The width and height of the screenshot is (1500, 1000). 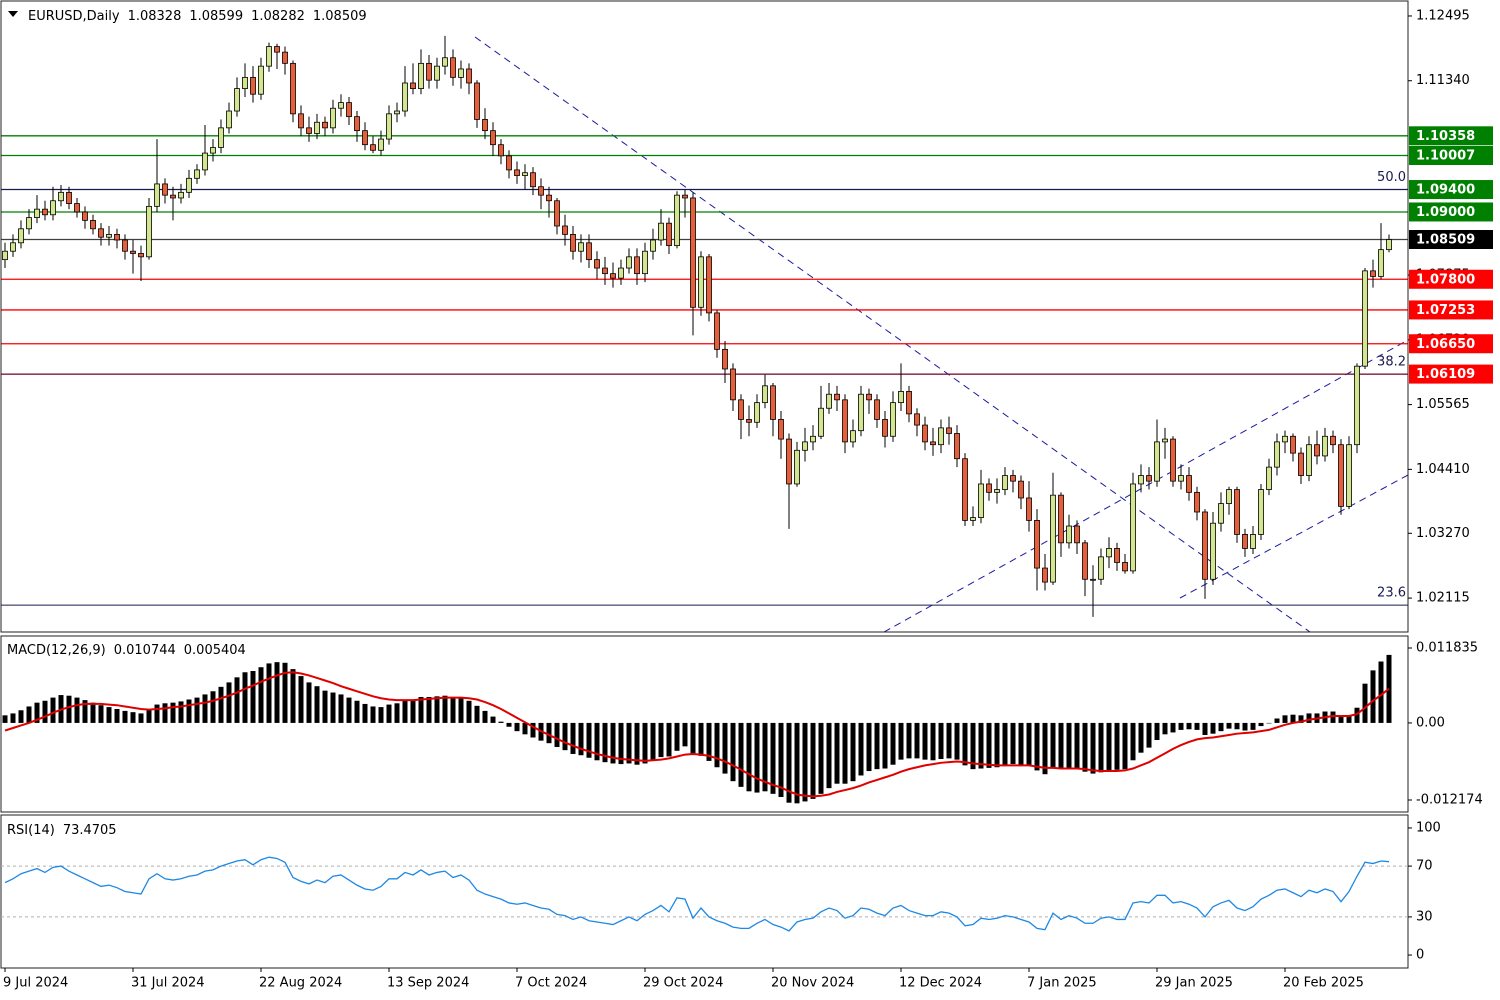 I want to click on x-tick-label: 12 Dec 2024, so click(x=940, y=983).